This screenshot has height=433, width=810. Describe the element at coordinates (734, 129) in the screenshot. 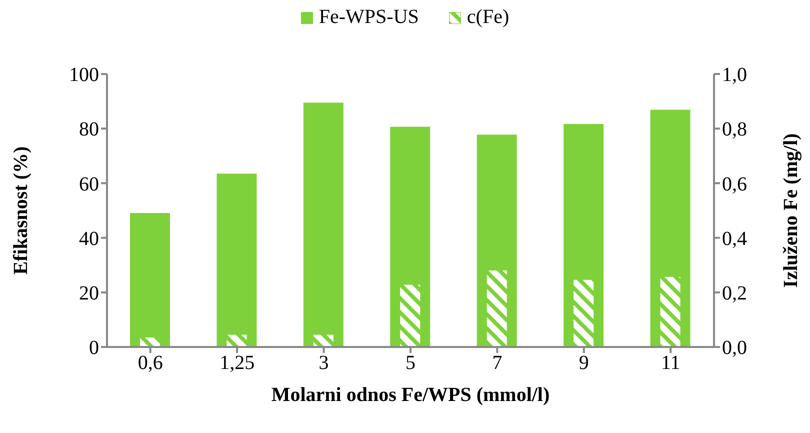

I see `y2-tick-label: 0,8` at that location.